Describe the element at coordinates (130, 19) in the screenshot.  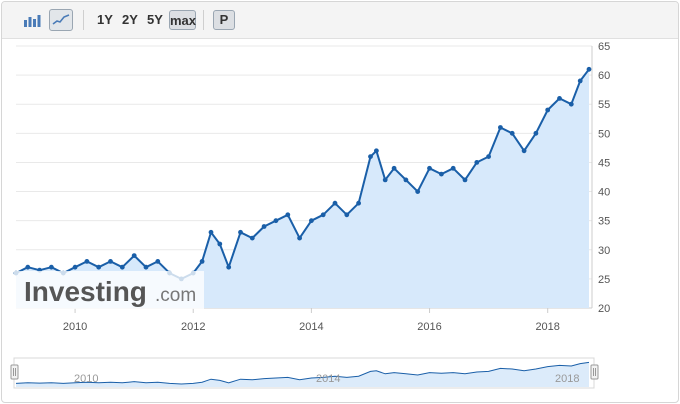
I see `range-2y-button: 2Y` at that location.